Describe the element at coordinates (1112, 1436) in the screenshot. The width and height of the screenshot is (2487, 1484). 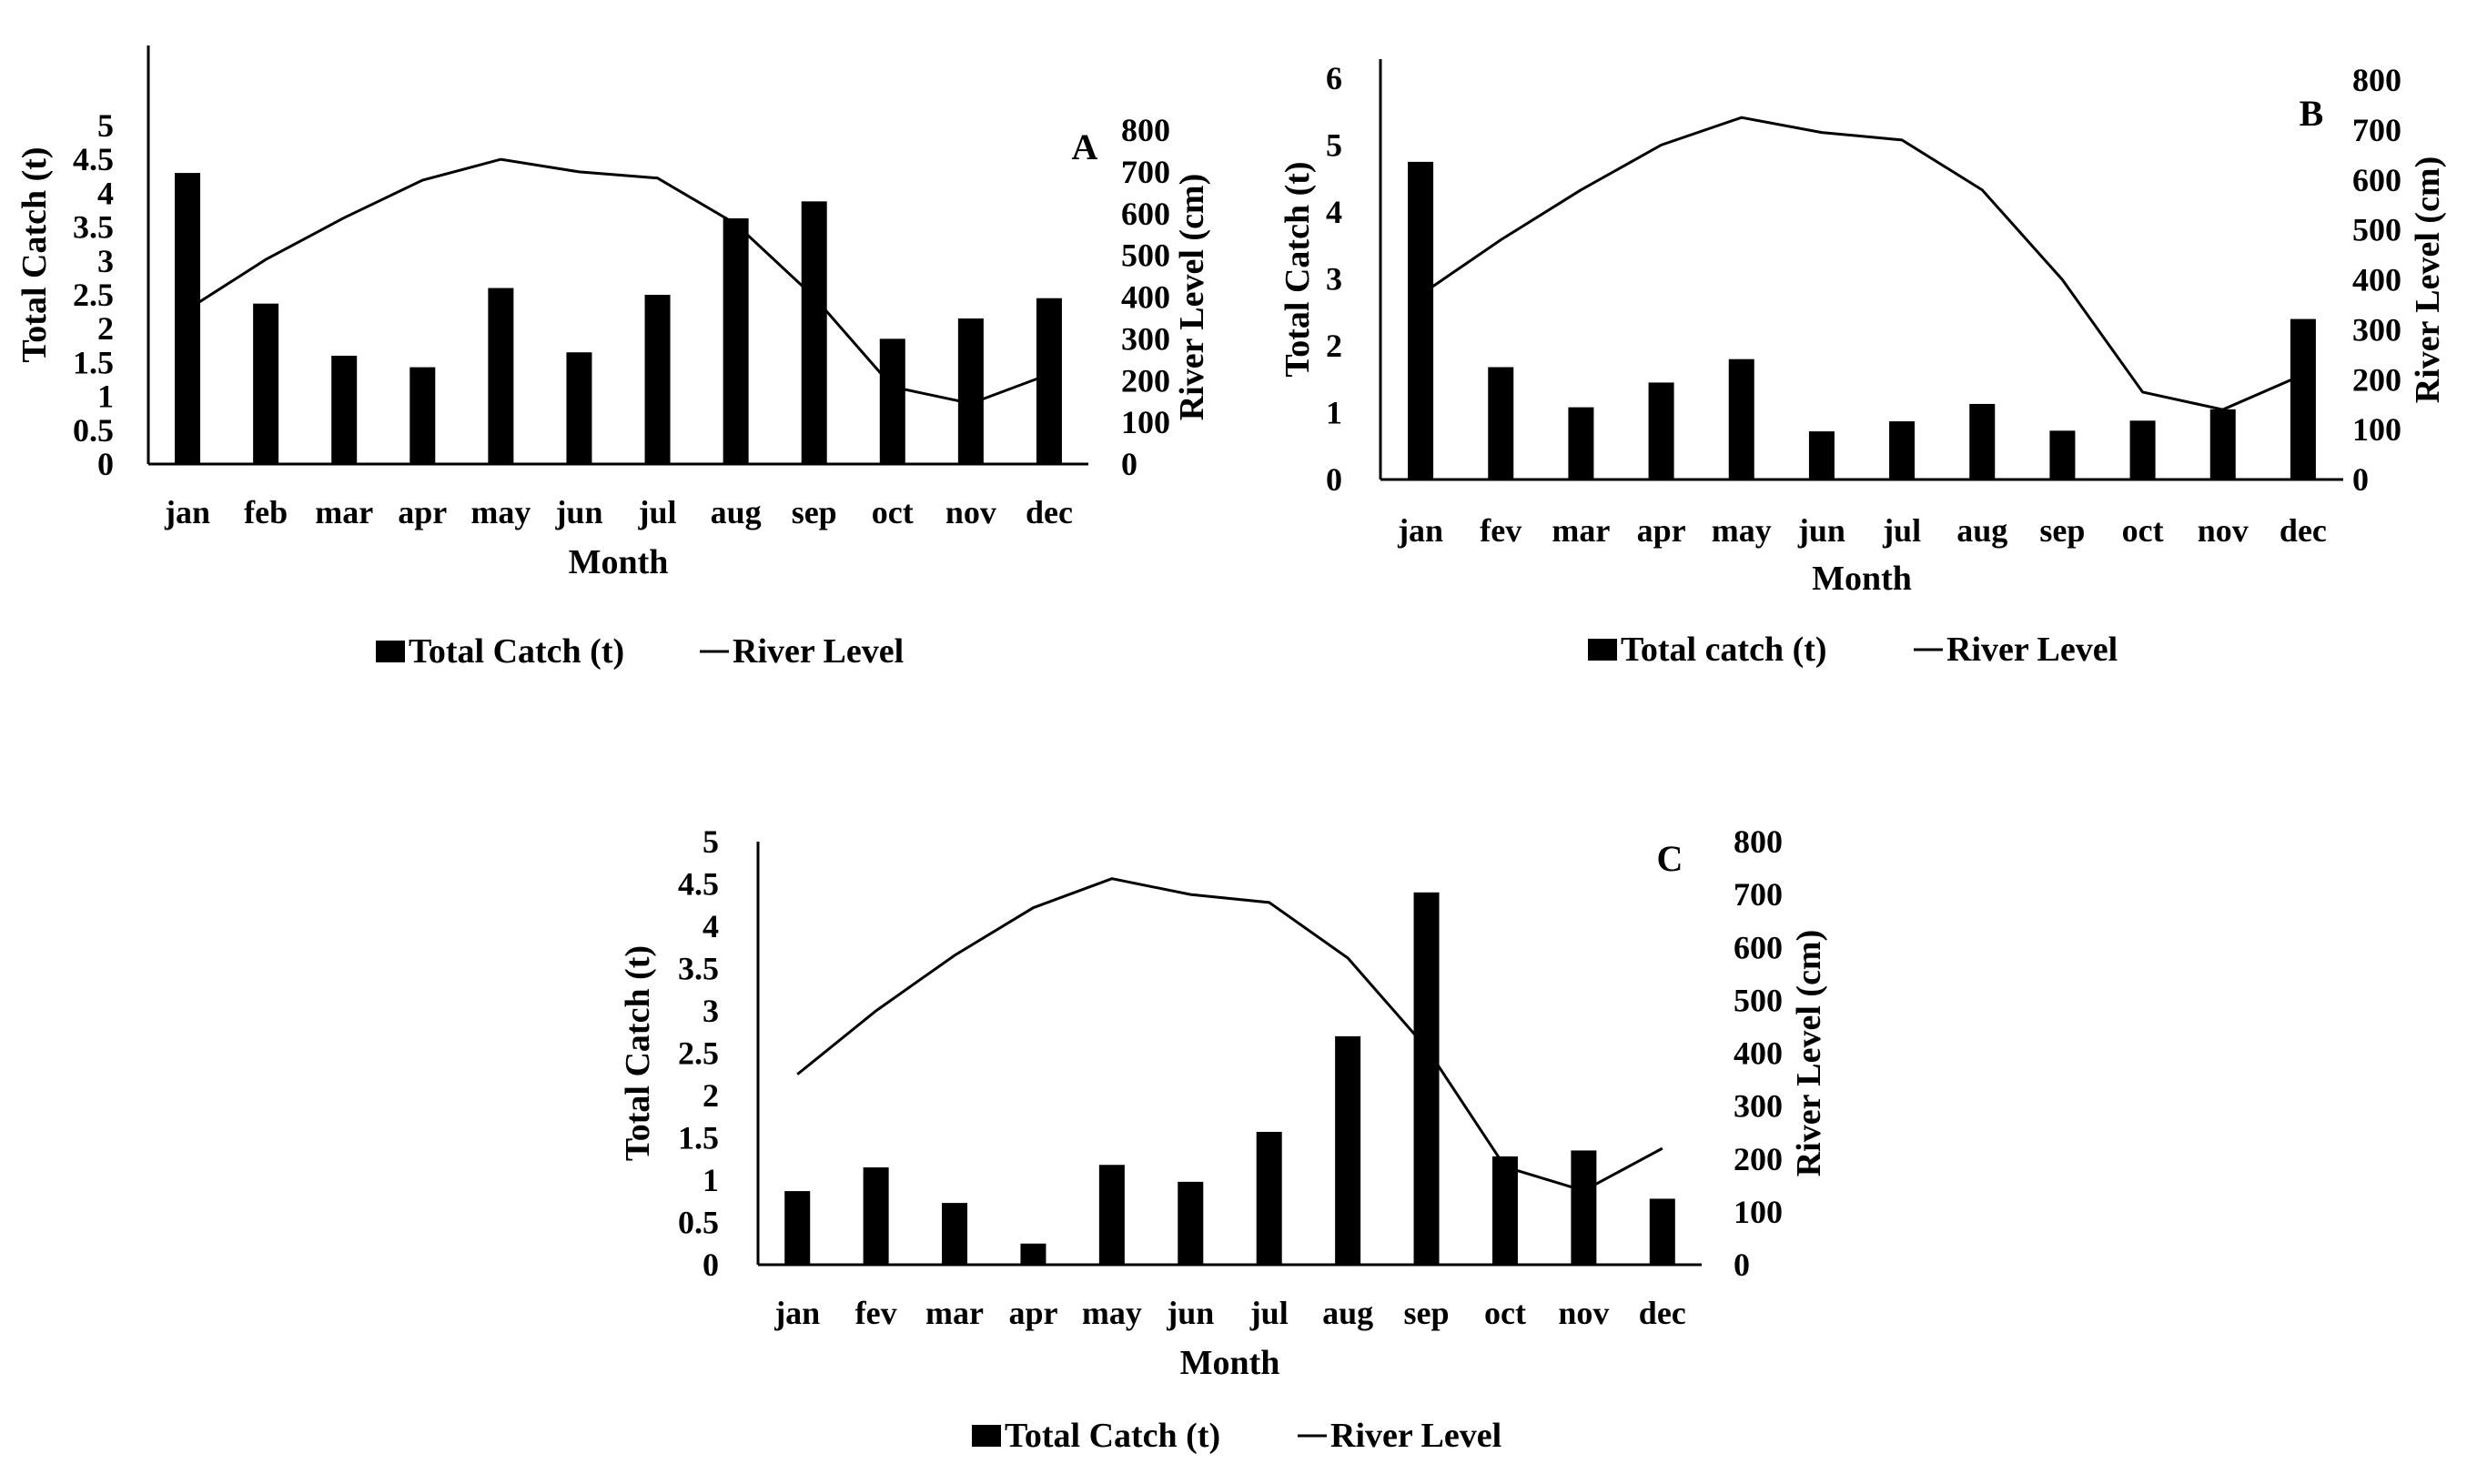
I see `legend-label: Total Catch (t)` at that location.